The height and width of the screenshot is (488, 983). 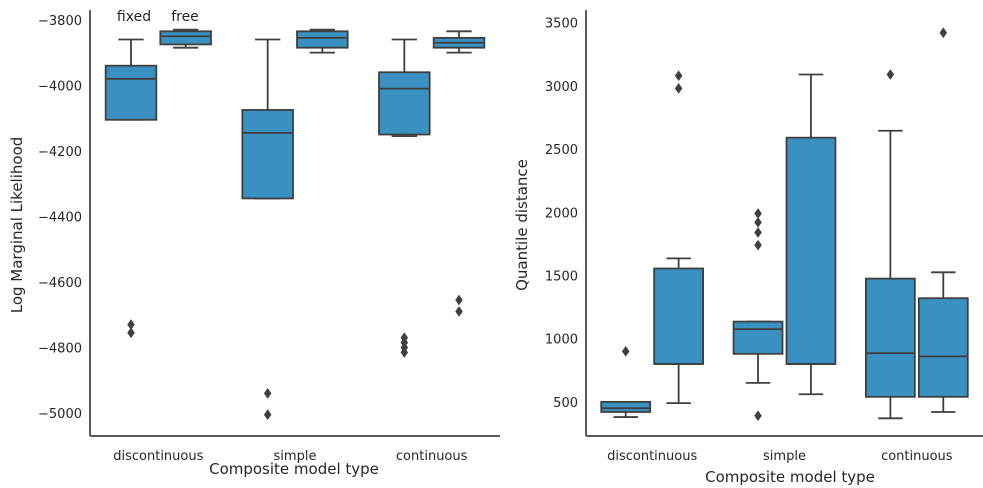 What do you see at coordinates (185, 17) in the screenshot?
I see `hue-label-free: free` at bounding box center [185, 17].